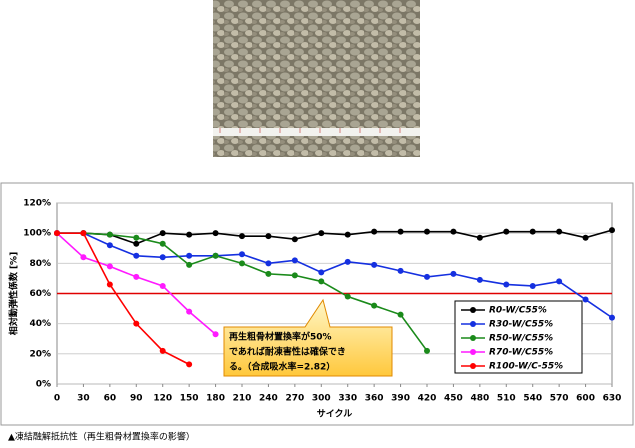 The width and height of the screenshot is (635, 448). Describe the element at coordinates (40, 264) in the screenshot. I see `y-tick-label: 80%` at that location.